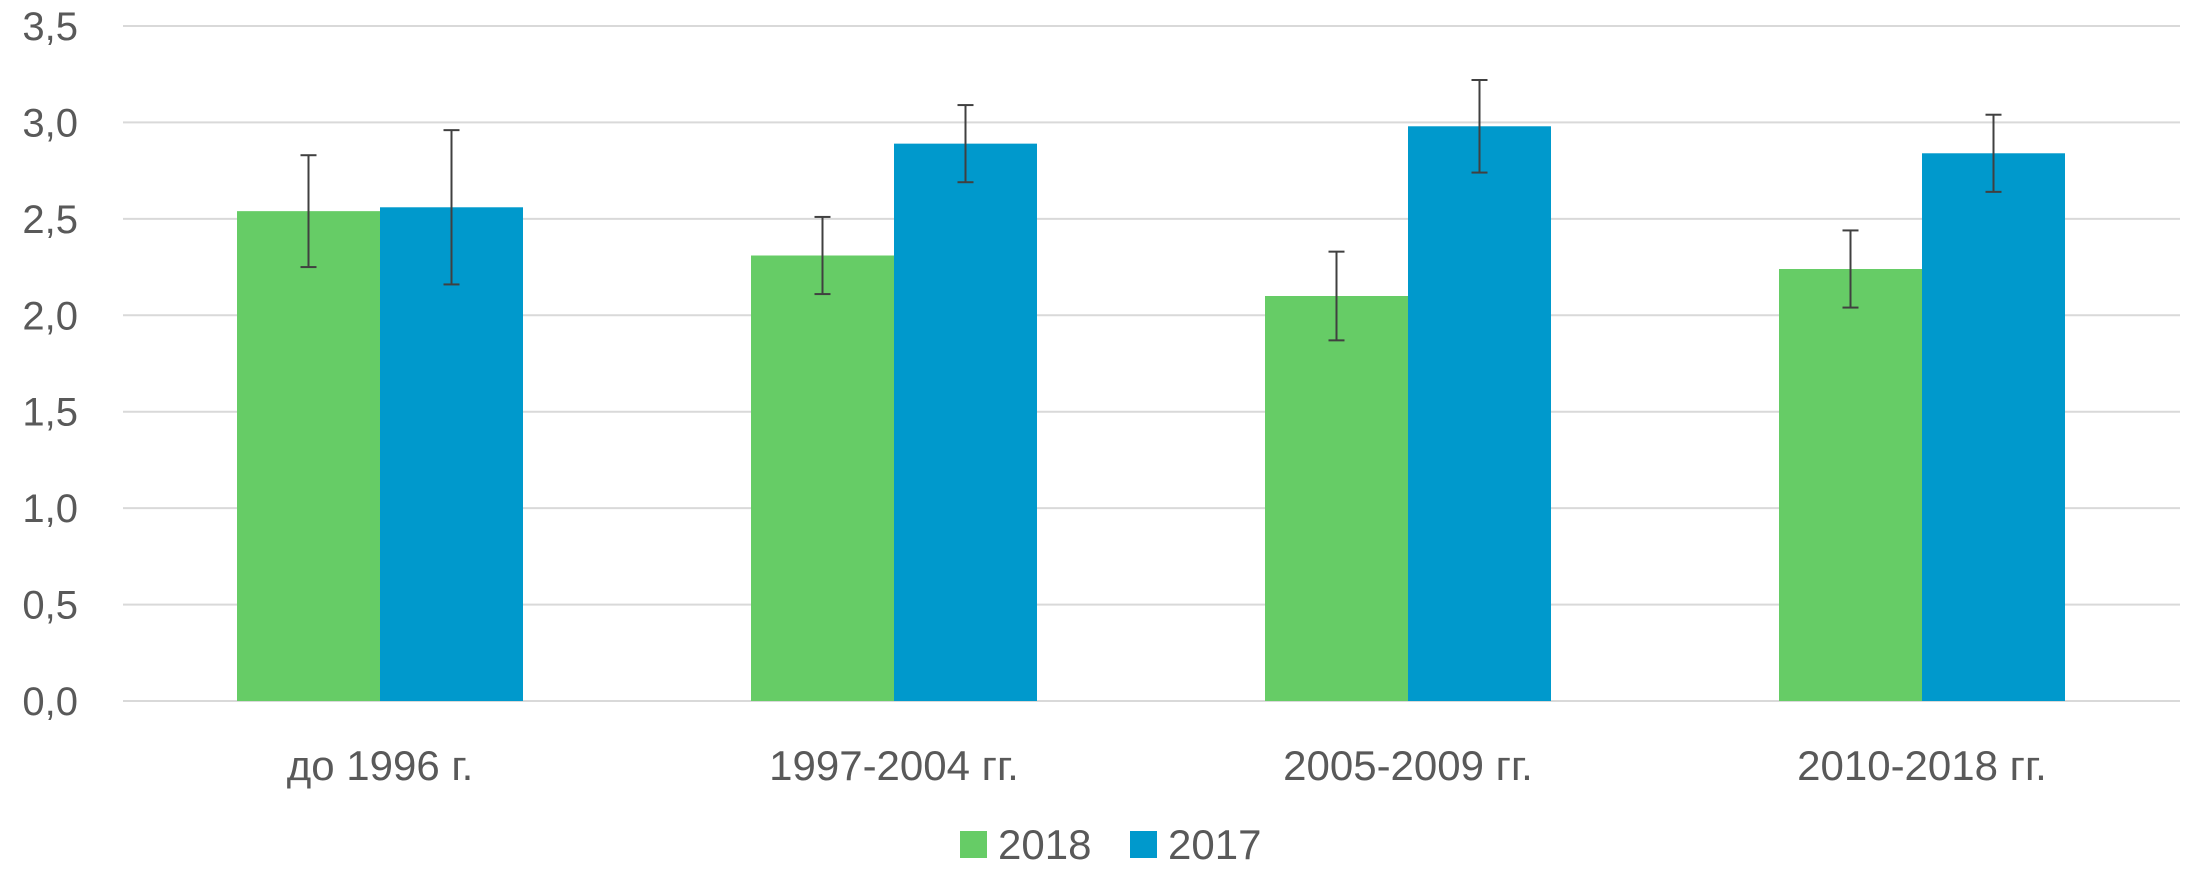 The width and height of the screenshot is (2191, 870). What do you see at coordinates (50, 27) in the screenshot?
I see `y-tick-label: 3,5` at bounding box center [50, 27].